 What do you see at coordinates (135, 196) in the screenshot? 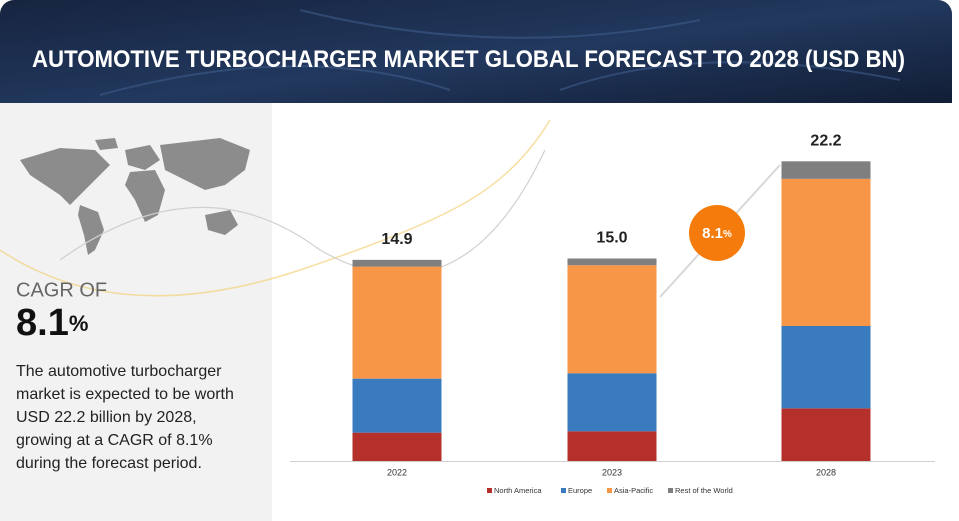
I see `world-map` at bounding box center [135, 196].